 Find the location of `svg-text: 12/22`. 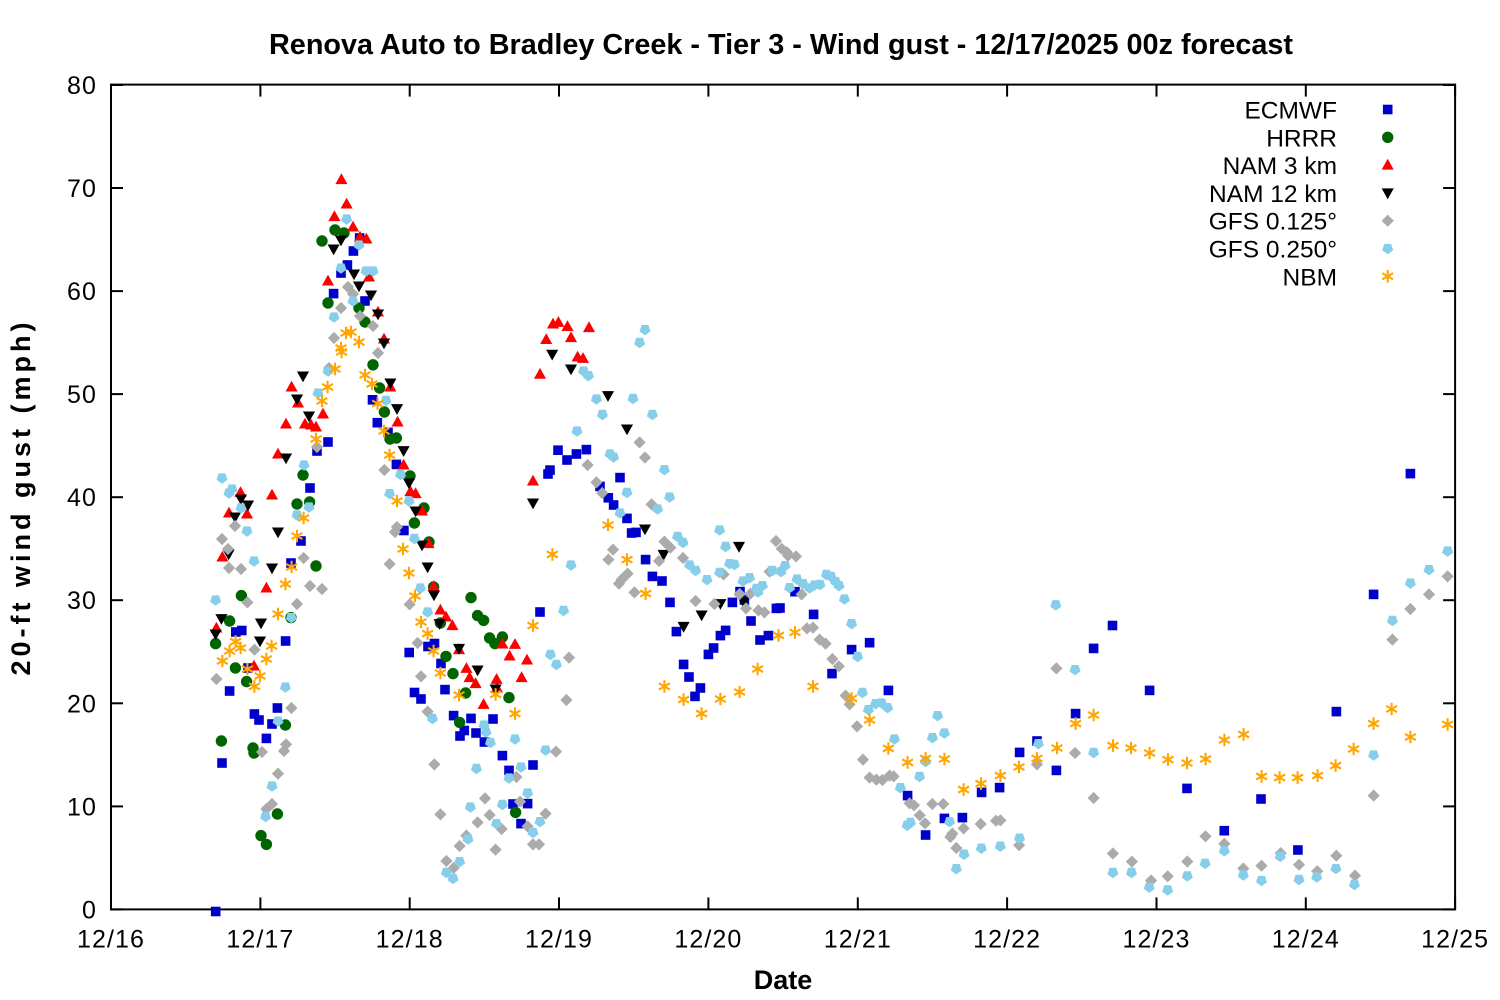

svg-text: 12/22 is located at coordinates (1007, 940).